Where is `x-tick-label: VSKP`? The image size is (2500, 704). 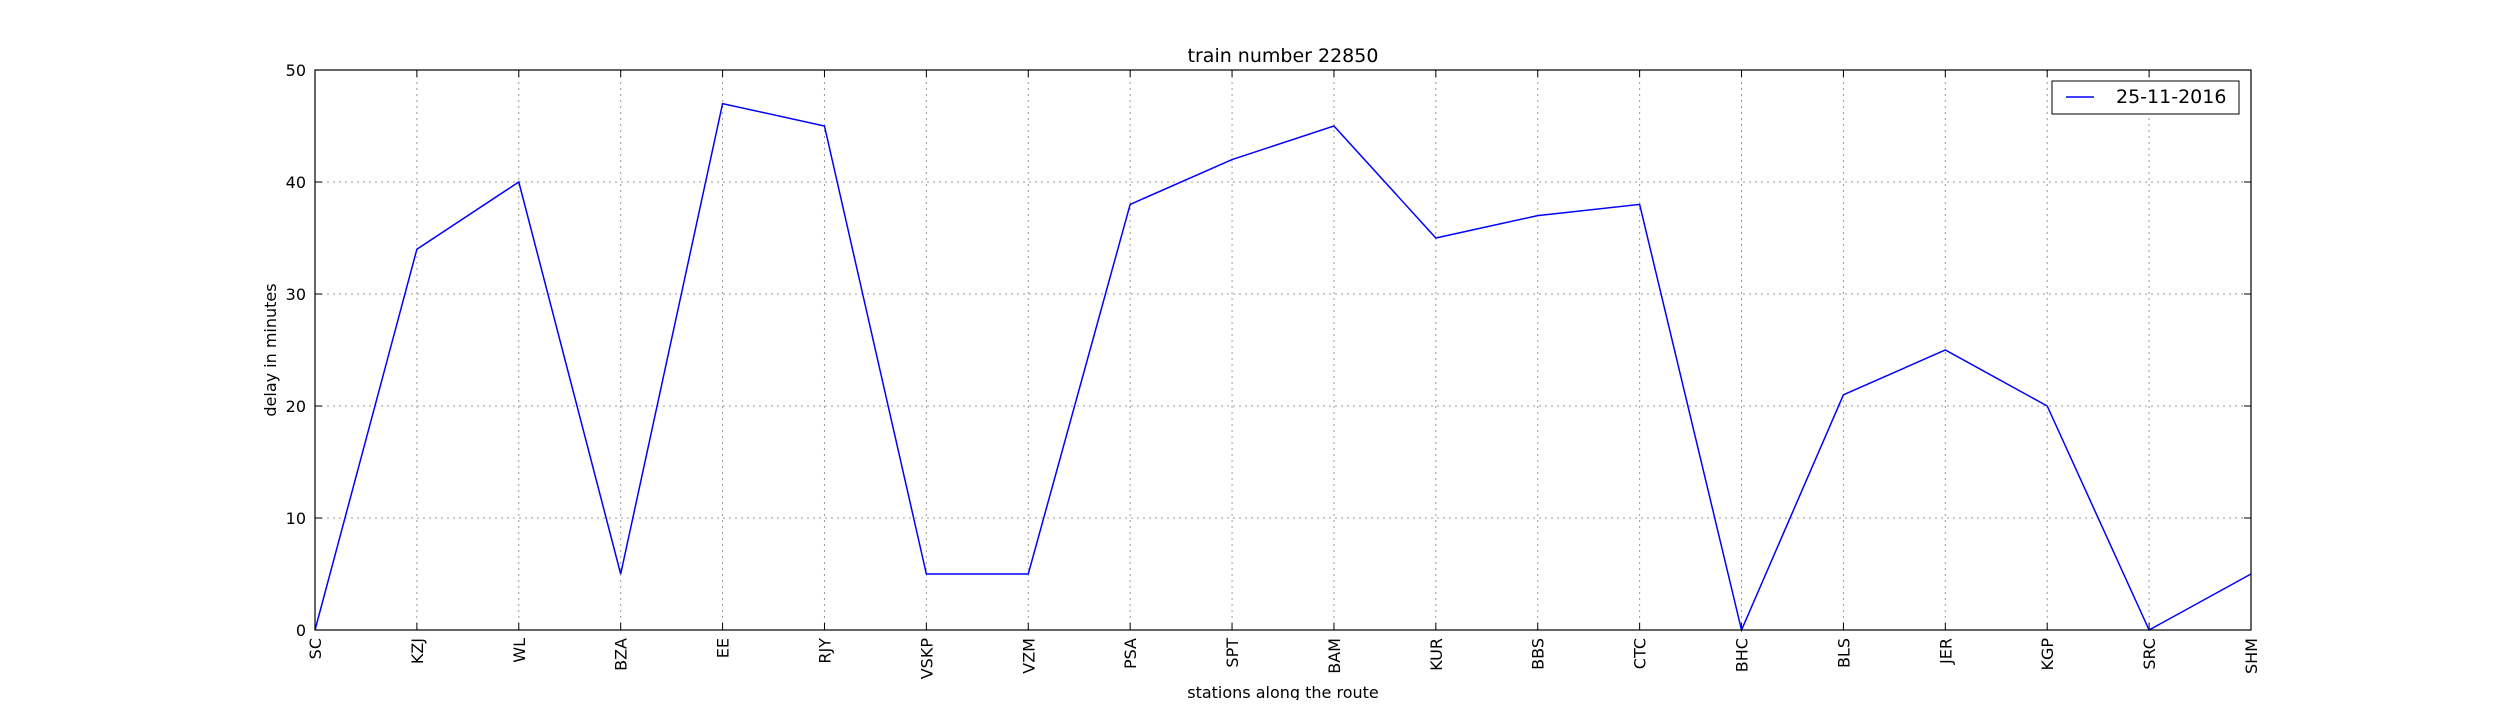
x-tick-label: VSKP is located at coordinates (926, 659).